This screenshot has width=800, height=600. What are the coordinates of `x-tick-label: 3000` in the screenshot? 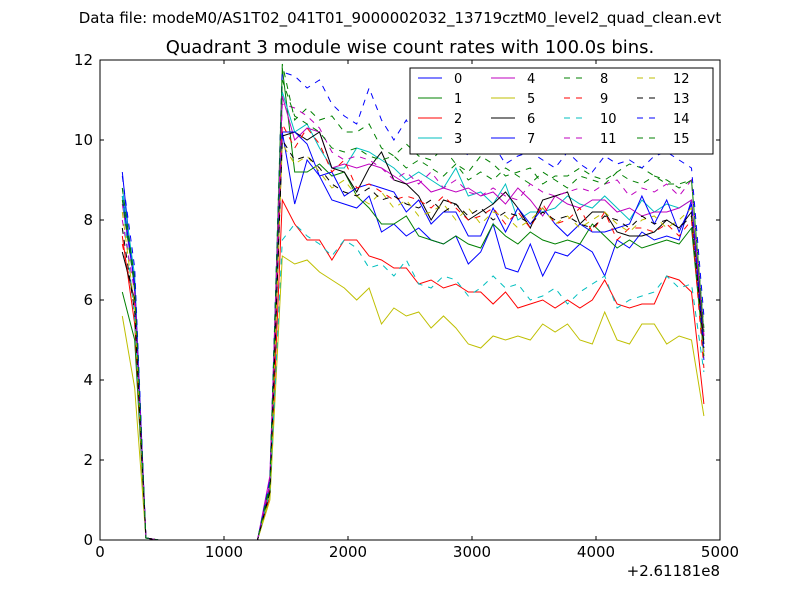 It's located at (472, 552).